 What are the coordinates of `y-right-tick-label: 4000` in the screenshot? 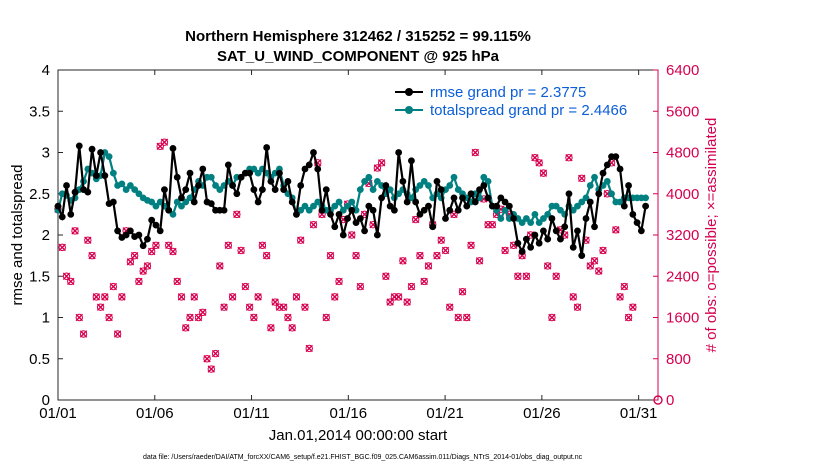 It's located at (682, 194).